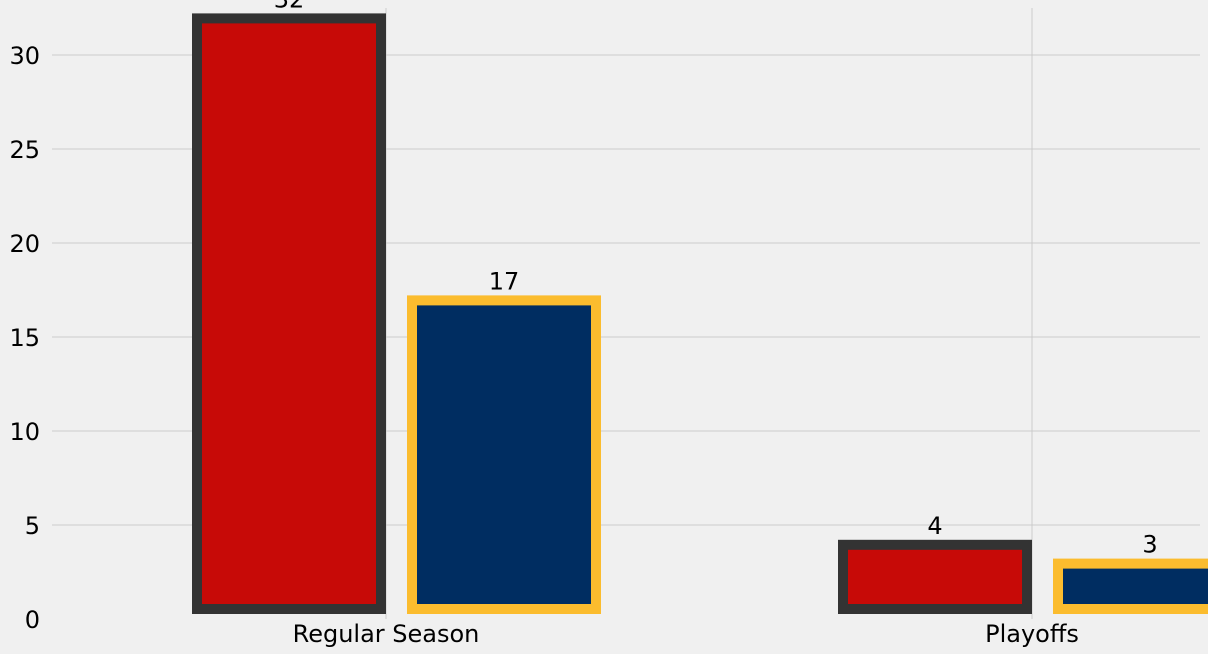 The image size is (1208, 654). Describe the element at coordinates (24, 432) in the screenshot. I see `y-tick-label: 10` at that location.